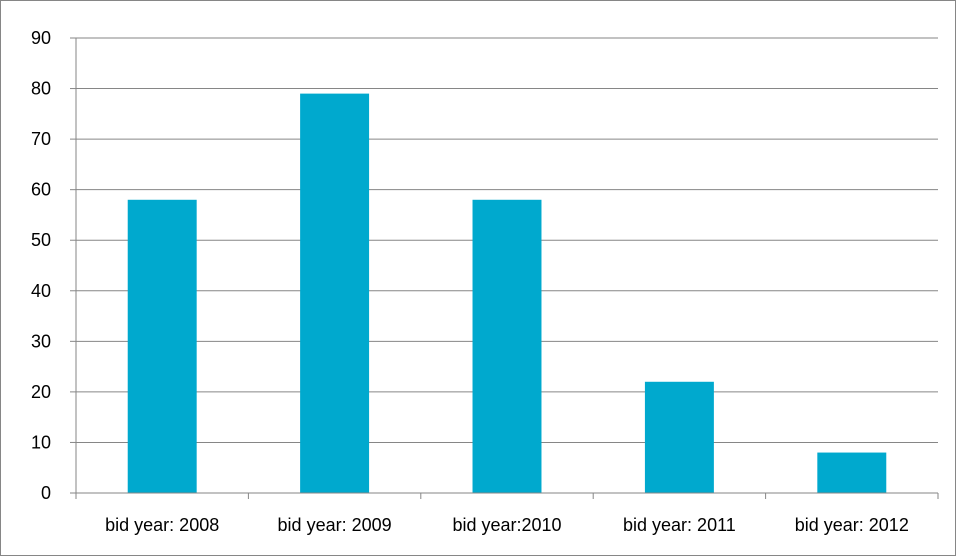 This screenshot has width=956, height=557. I want to click on y-tick-label: 10, so click(41, 442).